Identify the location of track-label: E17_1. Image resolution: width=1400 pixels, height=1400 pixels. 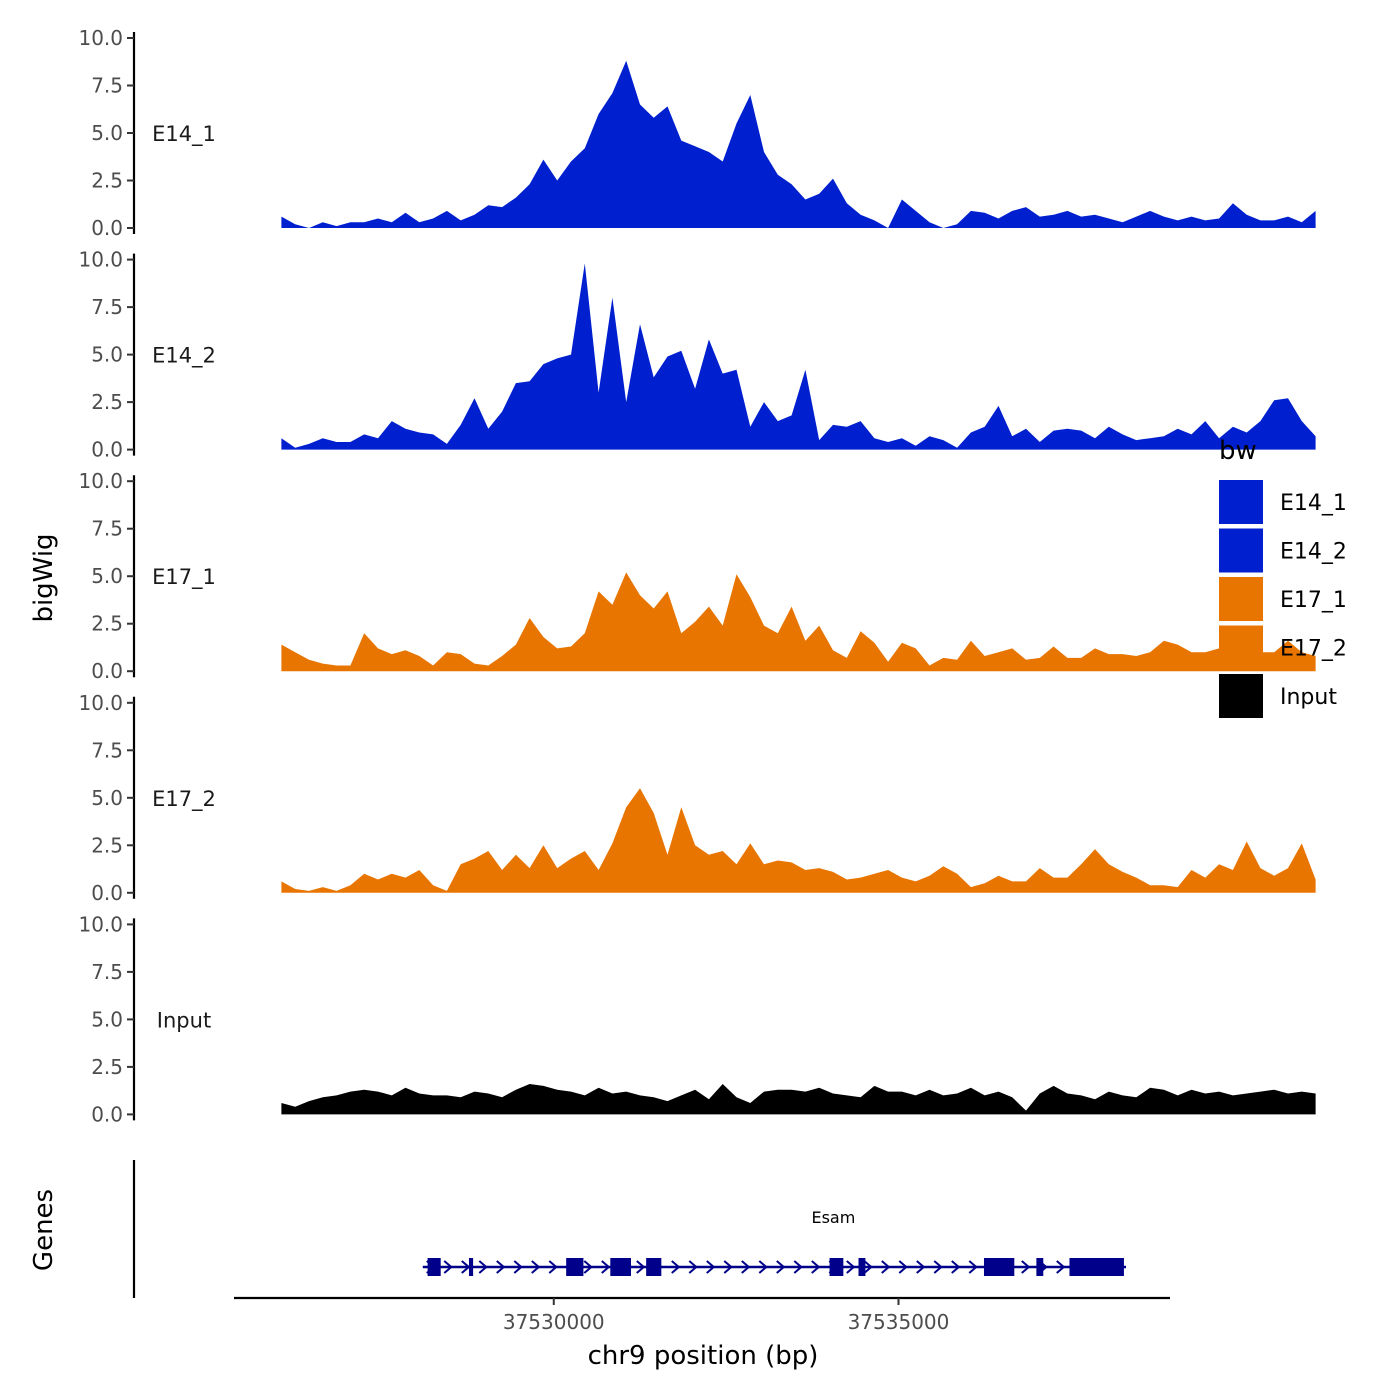
(184, 577).